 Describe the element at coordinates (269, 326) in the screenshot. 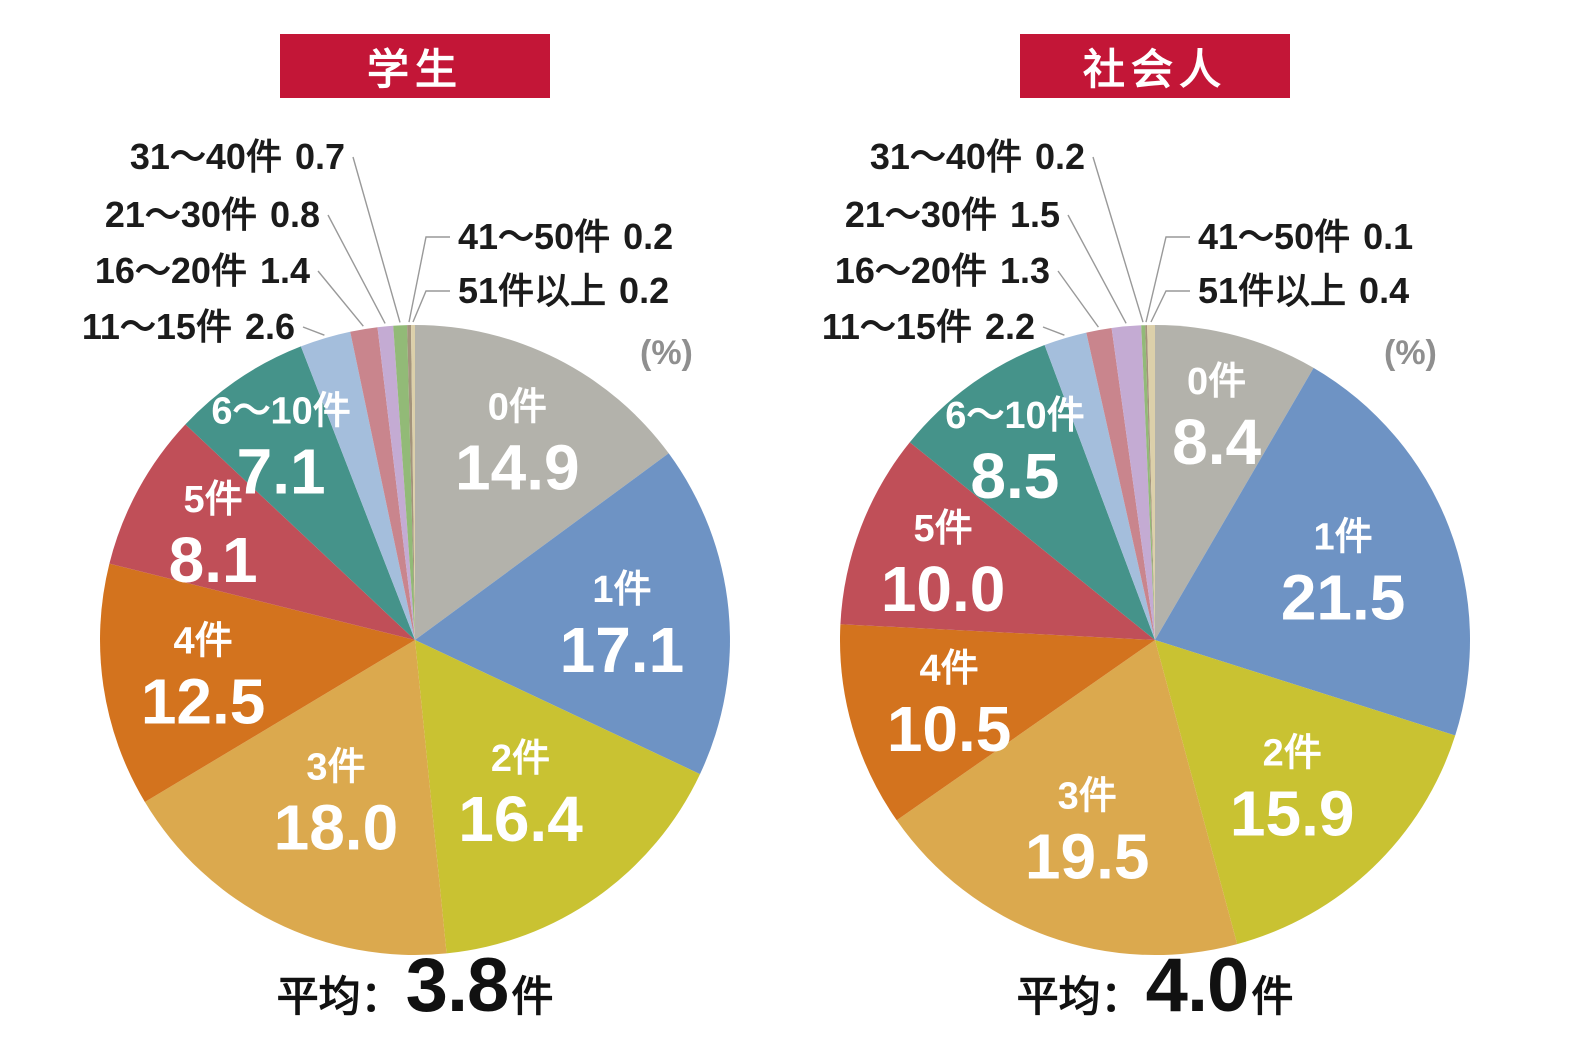

I see `outer-label-value: 2.6` at that location.